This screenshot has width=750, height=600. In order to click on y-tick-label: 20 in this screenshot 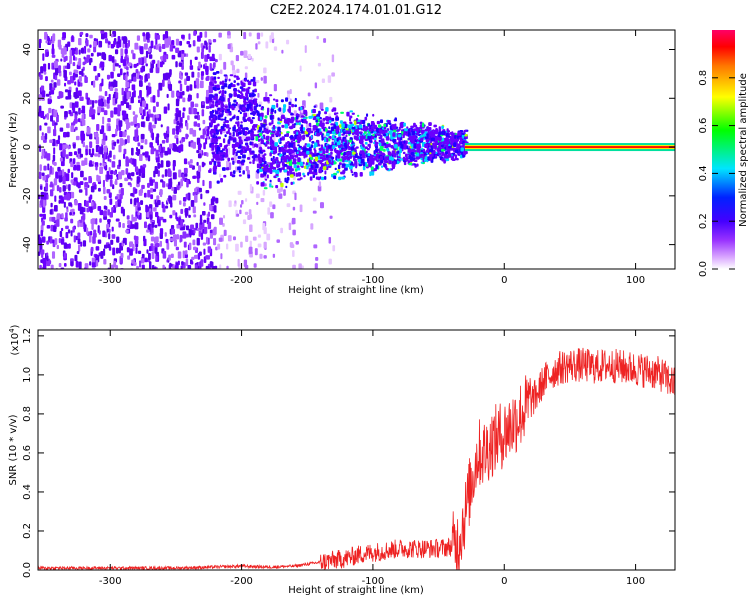, I will do `click(27, 98)`.